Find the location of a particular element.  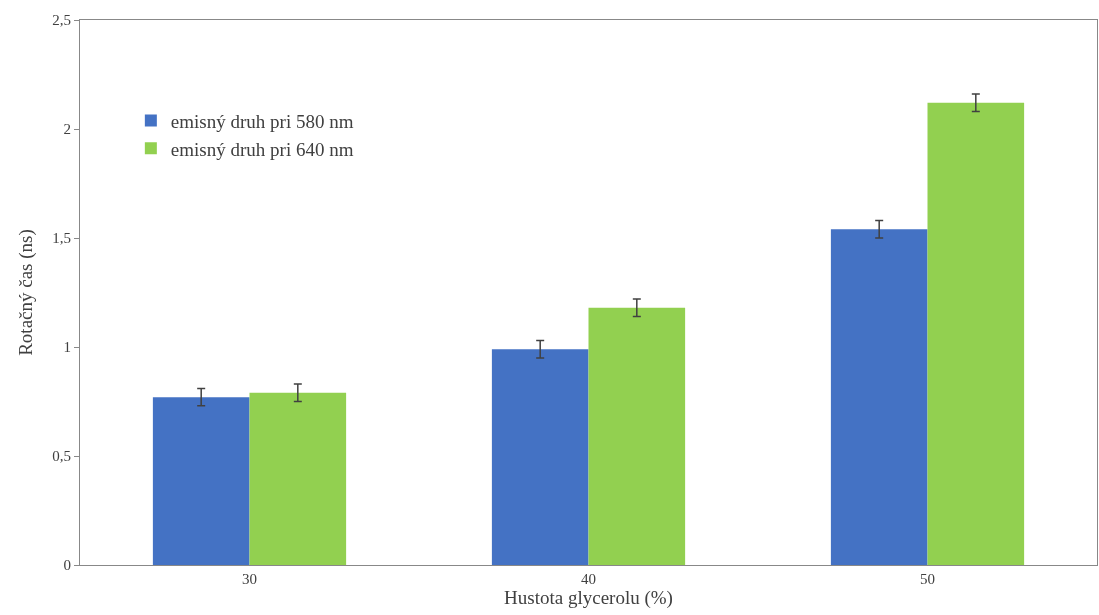

y-tick-label: 1 is located at coordinates (67, 347).